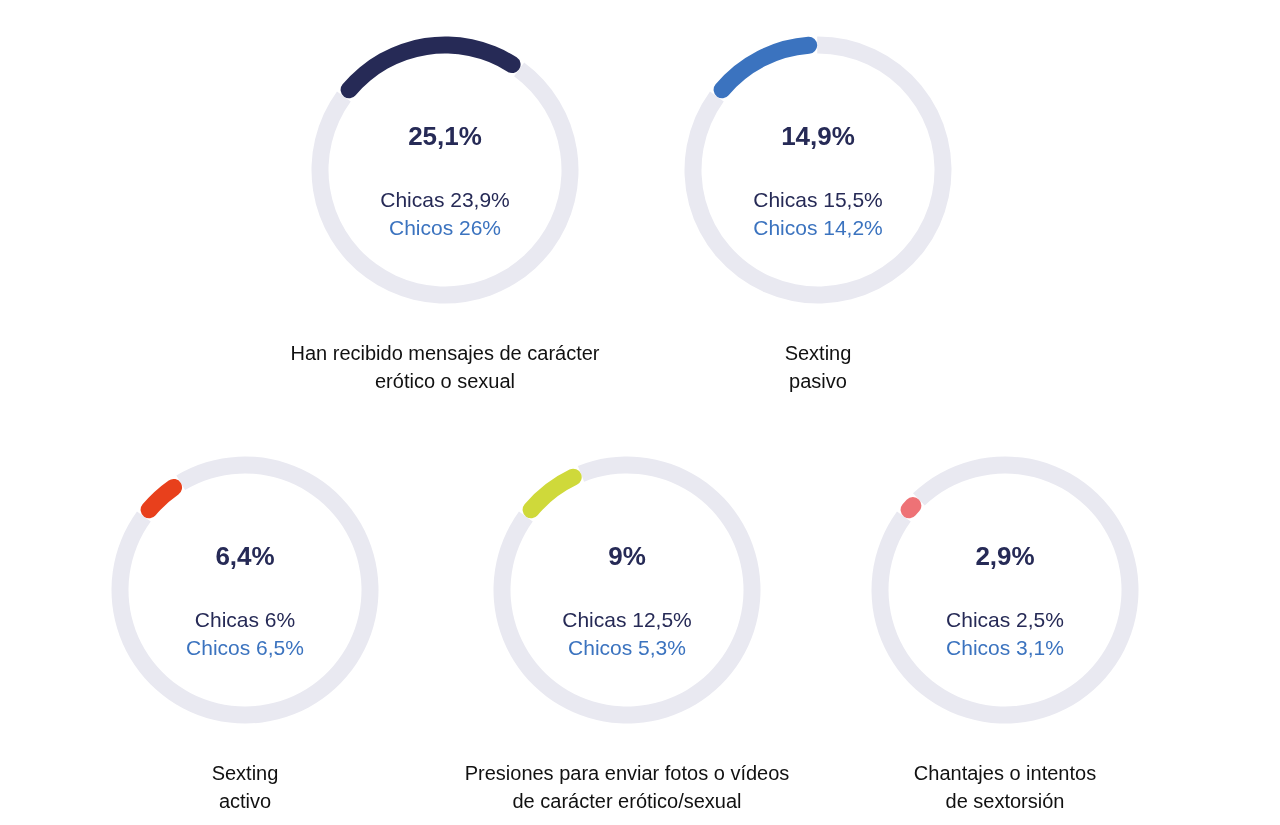  What do you see at coordinates (1005, 619) in the screenshot?
I see `text: Chicas 2,5%` at bounding box center [1005, 619].